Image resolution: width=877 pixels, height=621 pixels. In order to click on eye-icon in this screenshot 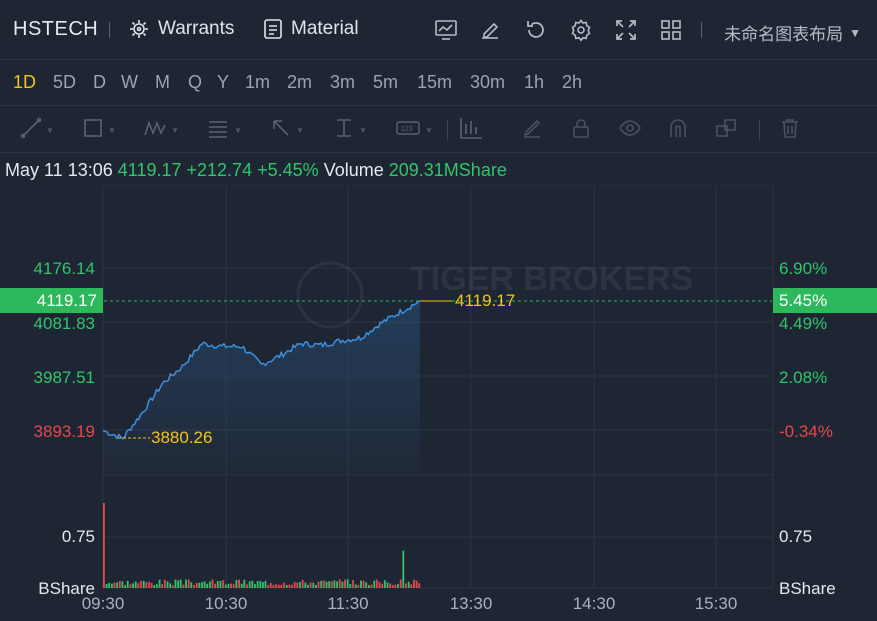, I will do `click(630, 130)`.